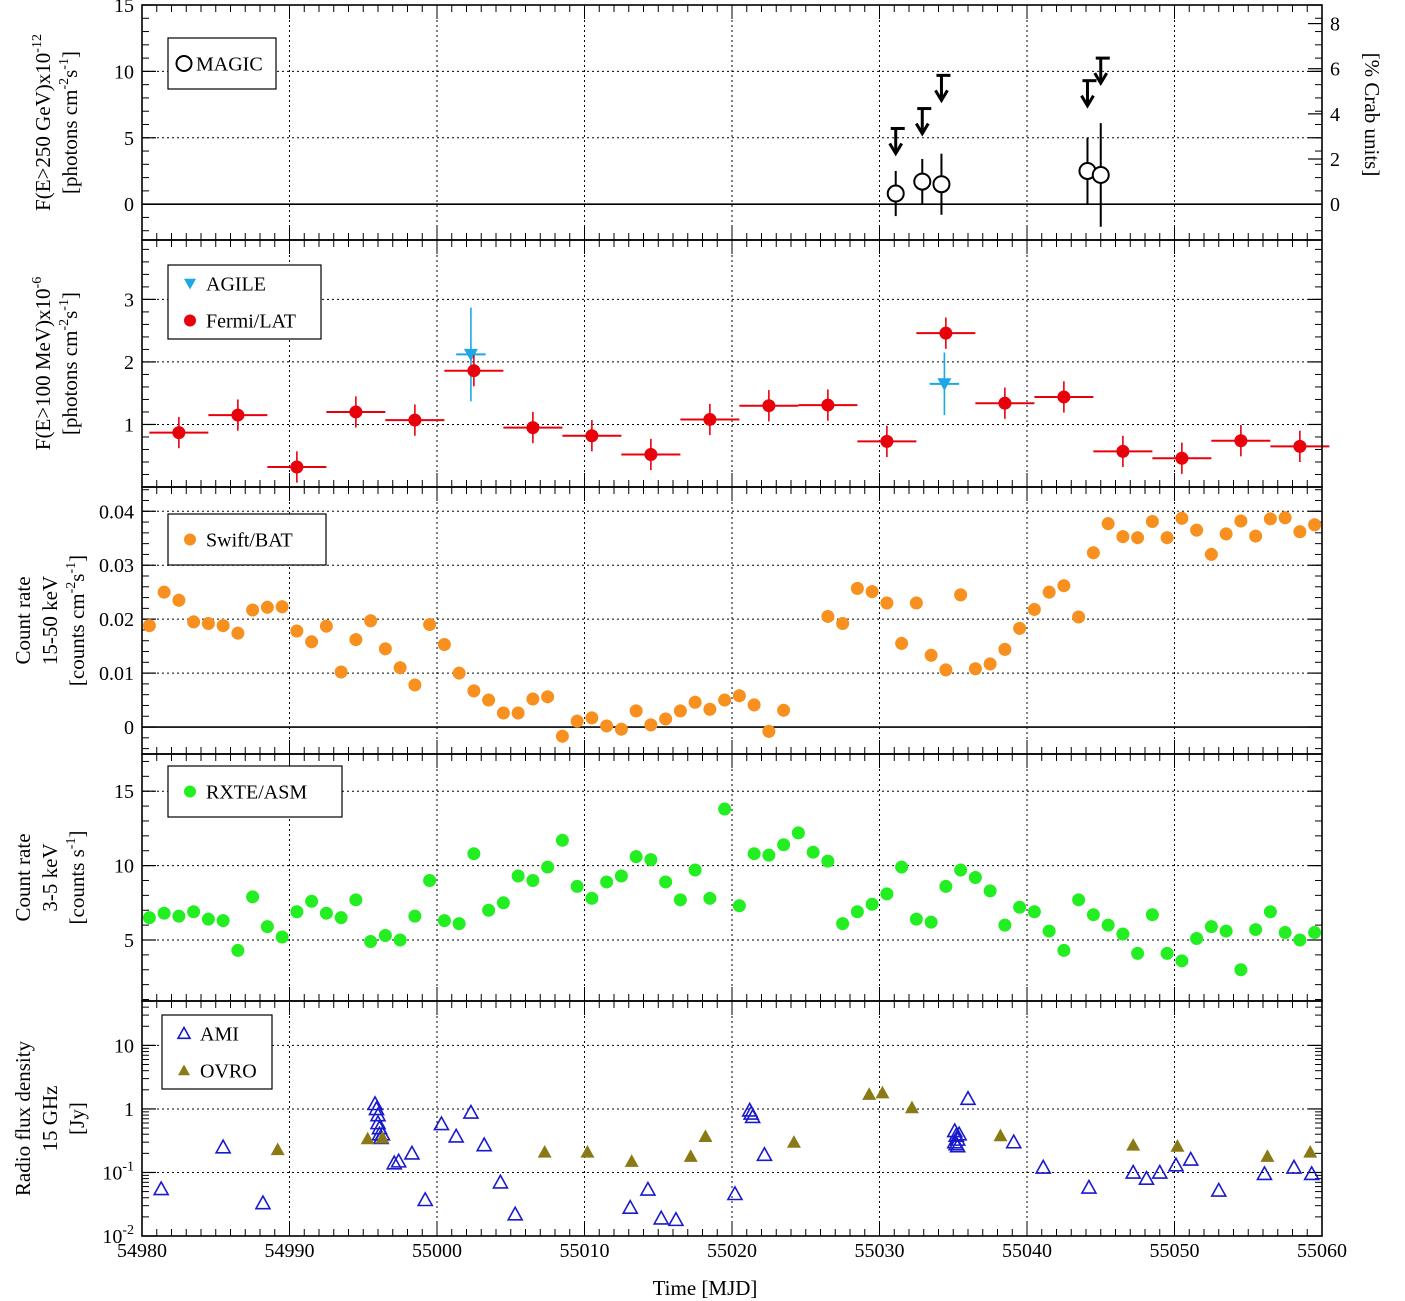 This screenshot has height=1301, width=1405. What do you see at coordinates (23, 1118) in the screenshot?
I see `y-axis-label-line: Radio flux density` at bounding box center [23, 1118].